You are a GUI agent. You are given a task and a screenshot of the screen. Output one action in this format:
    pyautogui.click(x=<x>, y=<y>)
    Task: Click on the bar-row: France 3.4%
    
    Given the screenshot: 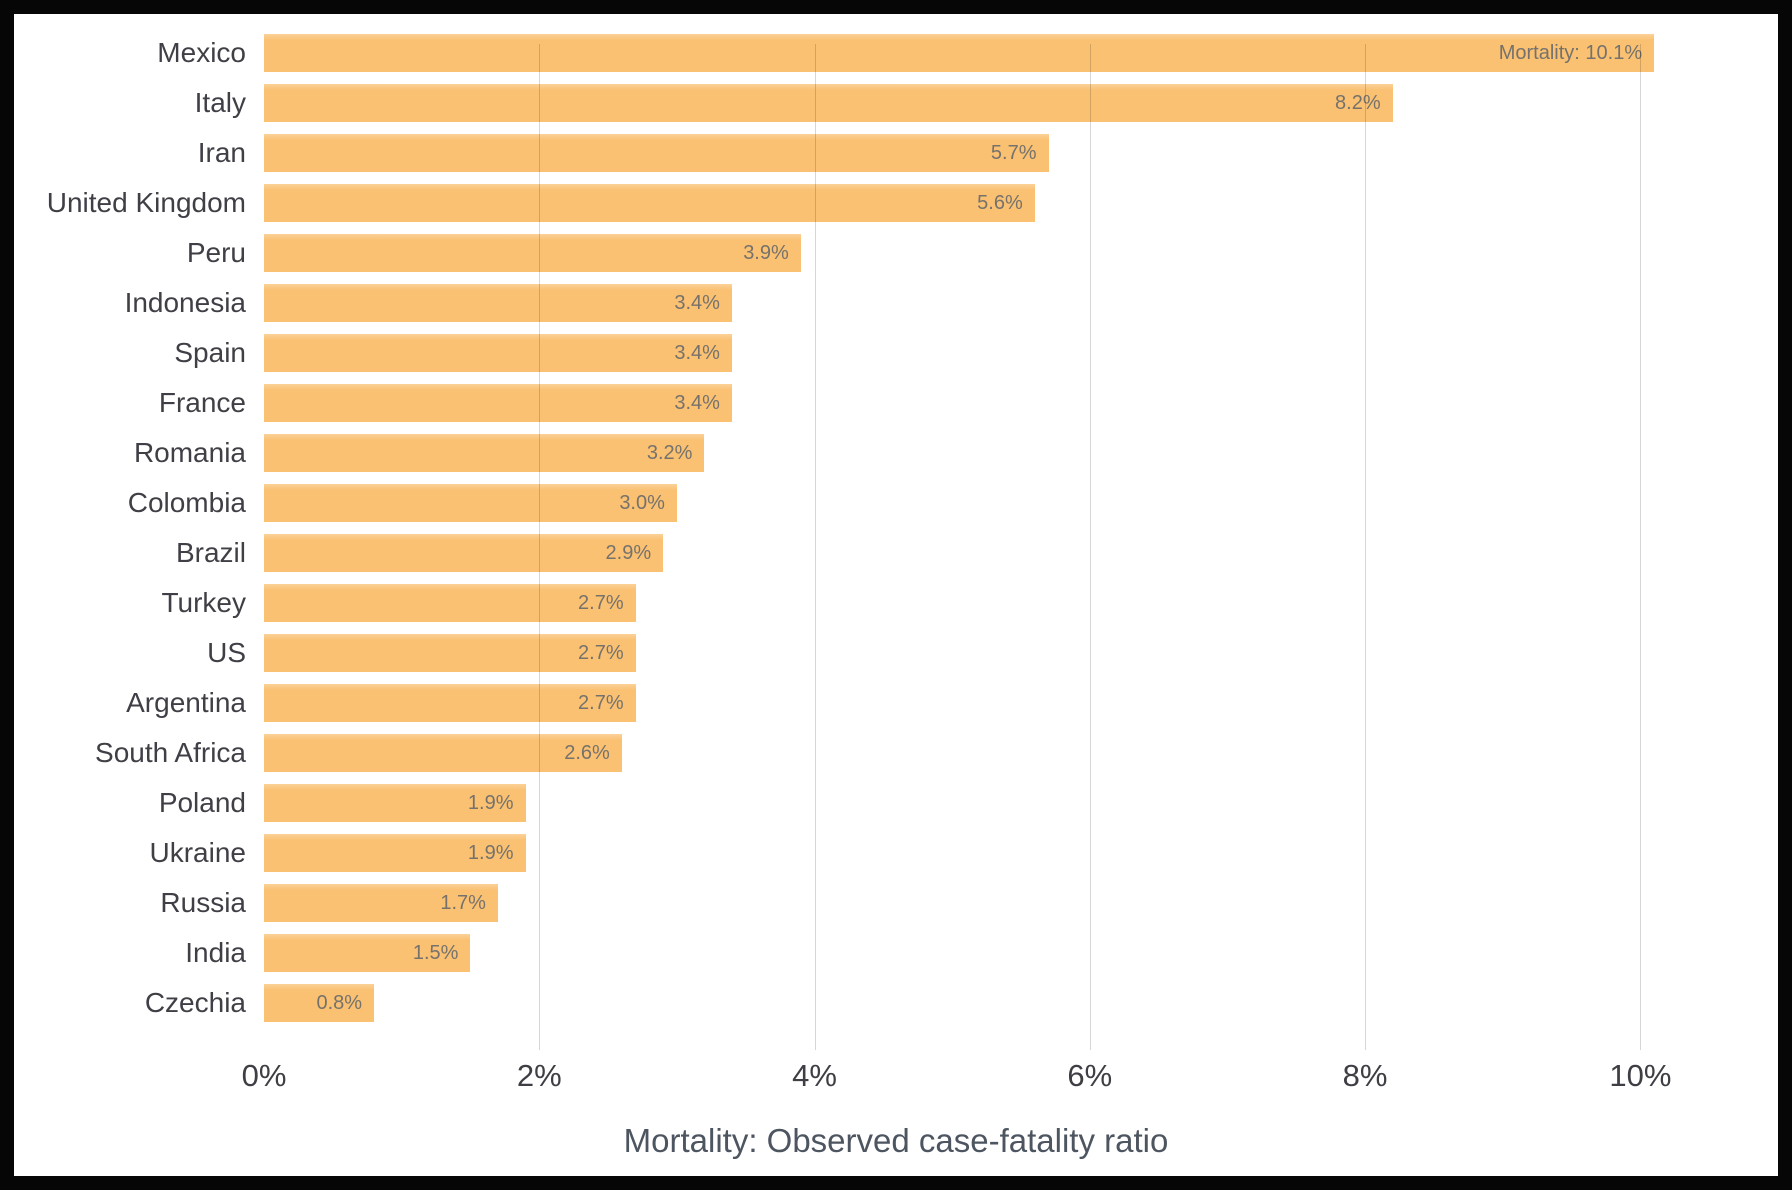 What is the action you would take?
    pyautogui.click(x=896, y=403)
    